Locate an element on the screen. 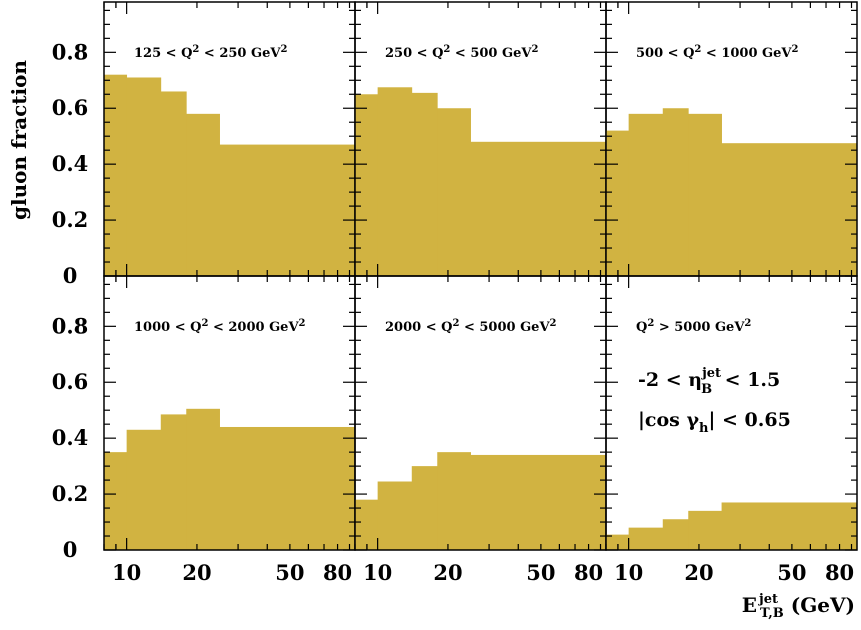  panel-2: 250 < Q2 < 500 GeV2 is located at coordinates (480, 139).